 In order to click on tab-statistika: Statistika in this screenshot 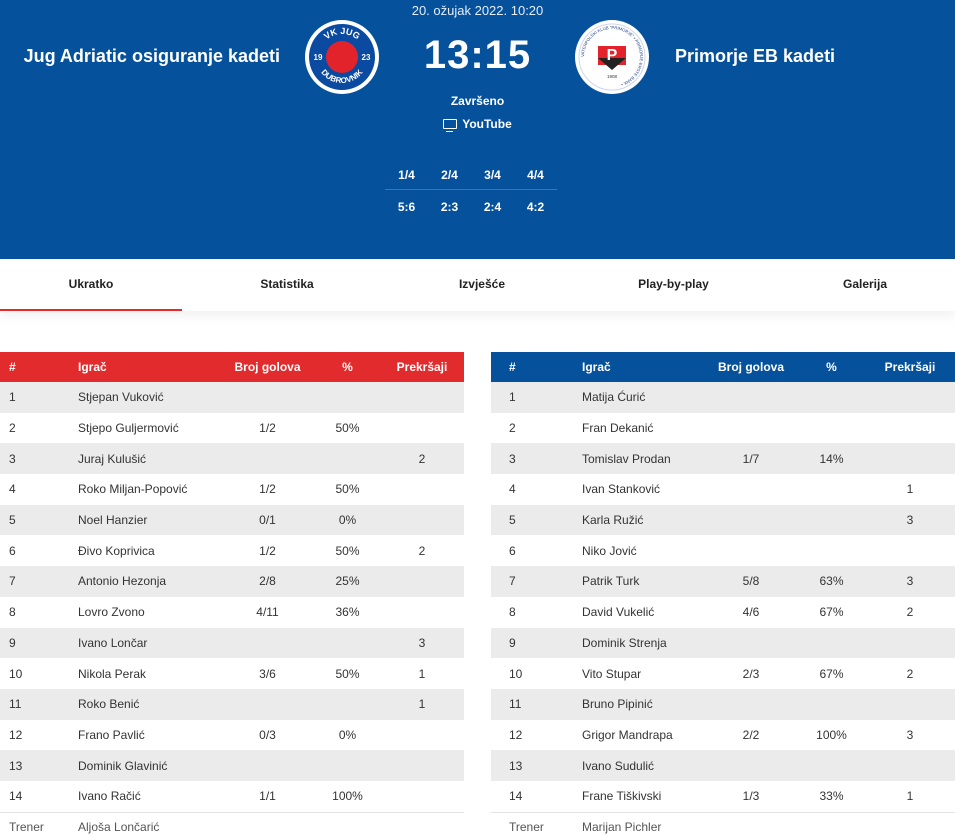, I will do `click(287, 284)`.